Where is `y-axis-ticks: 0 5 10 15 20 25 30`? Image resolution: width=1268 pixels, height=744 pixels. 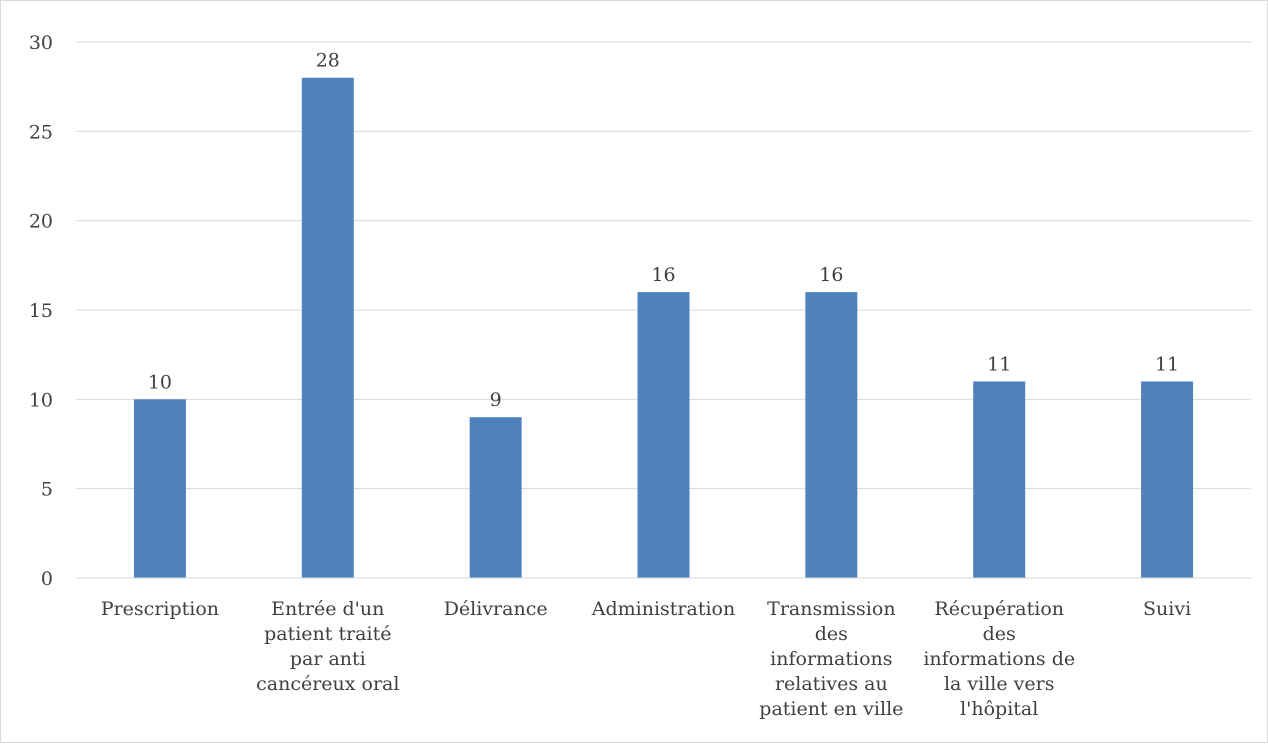 y-axis-ticks: 0 5 10 15 20 25 30 is located at coordinates (41, 311).